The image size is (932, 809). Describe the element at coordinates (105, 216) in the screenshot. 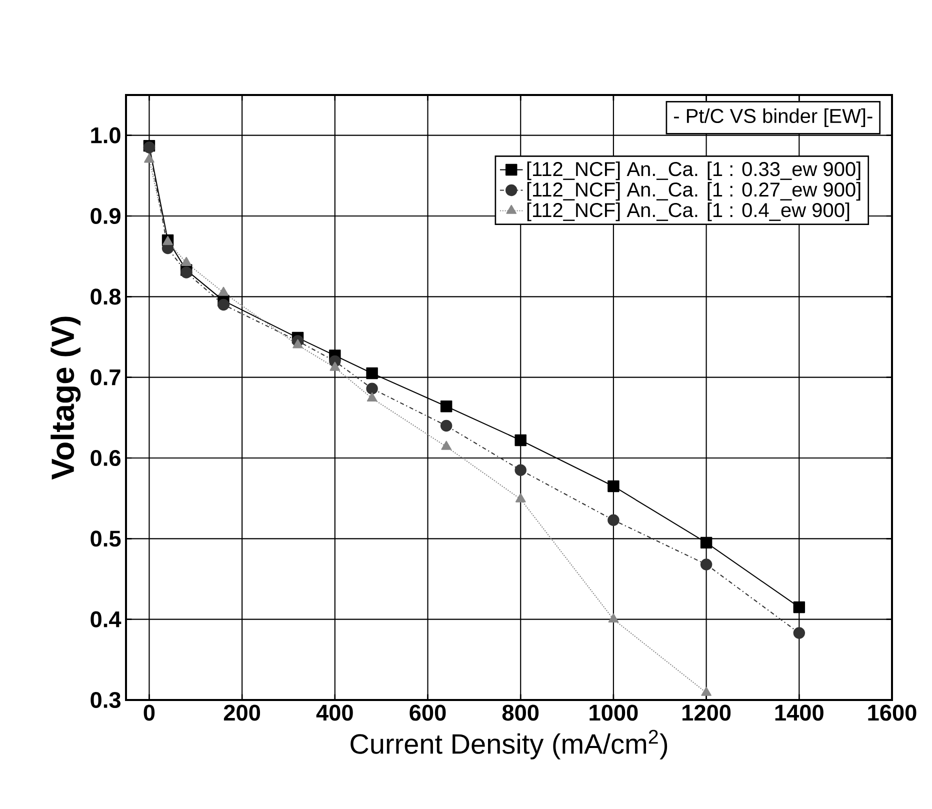

I see `y-tick-label: 0.9` at that location.